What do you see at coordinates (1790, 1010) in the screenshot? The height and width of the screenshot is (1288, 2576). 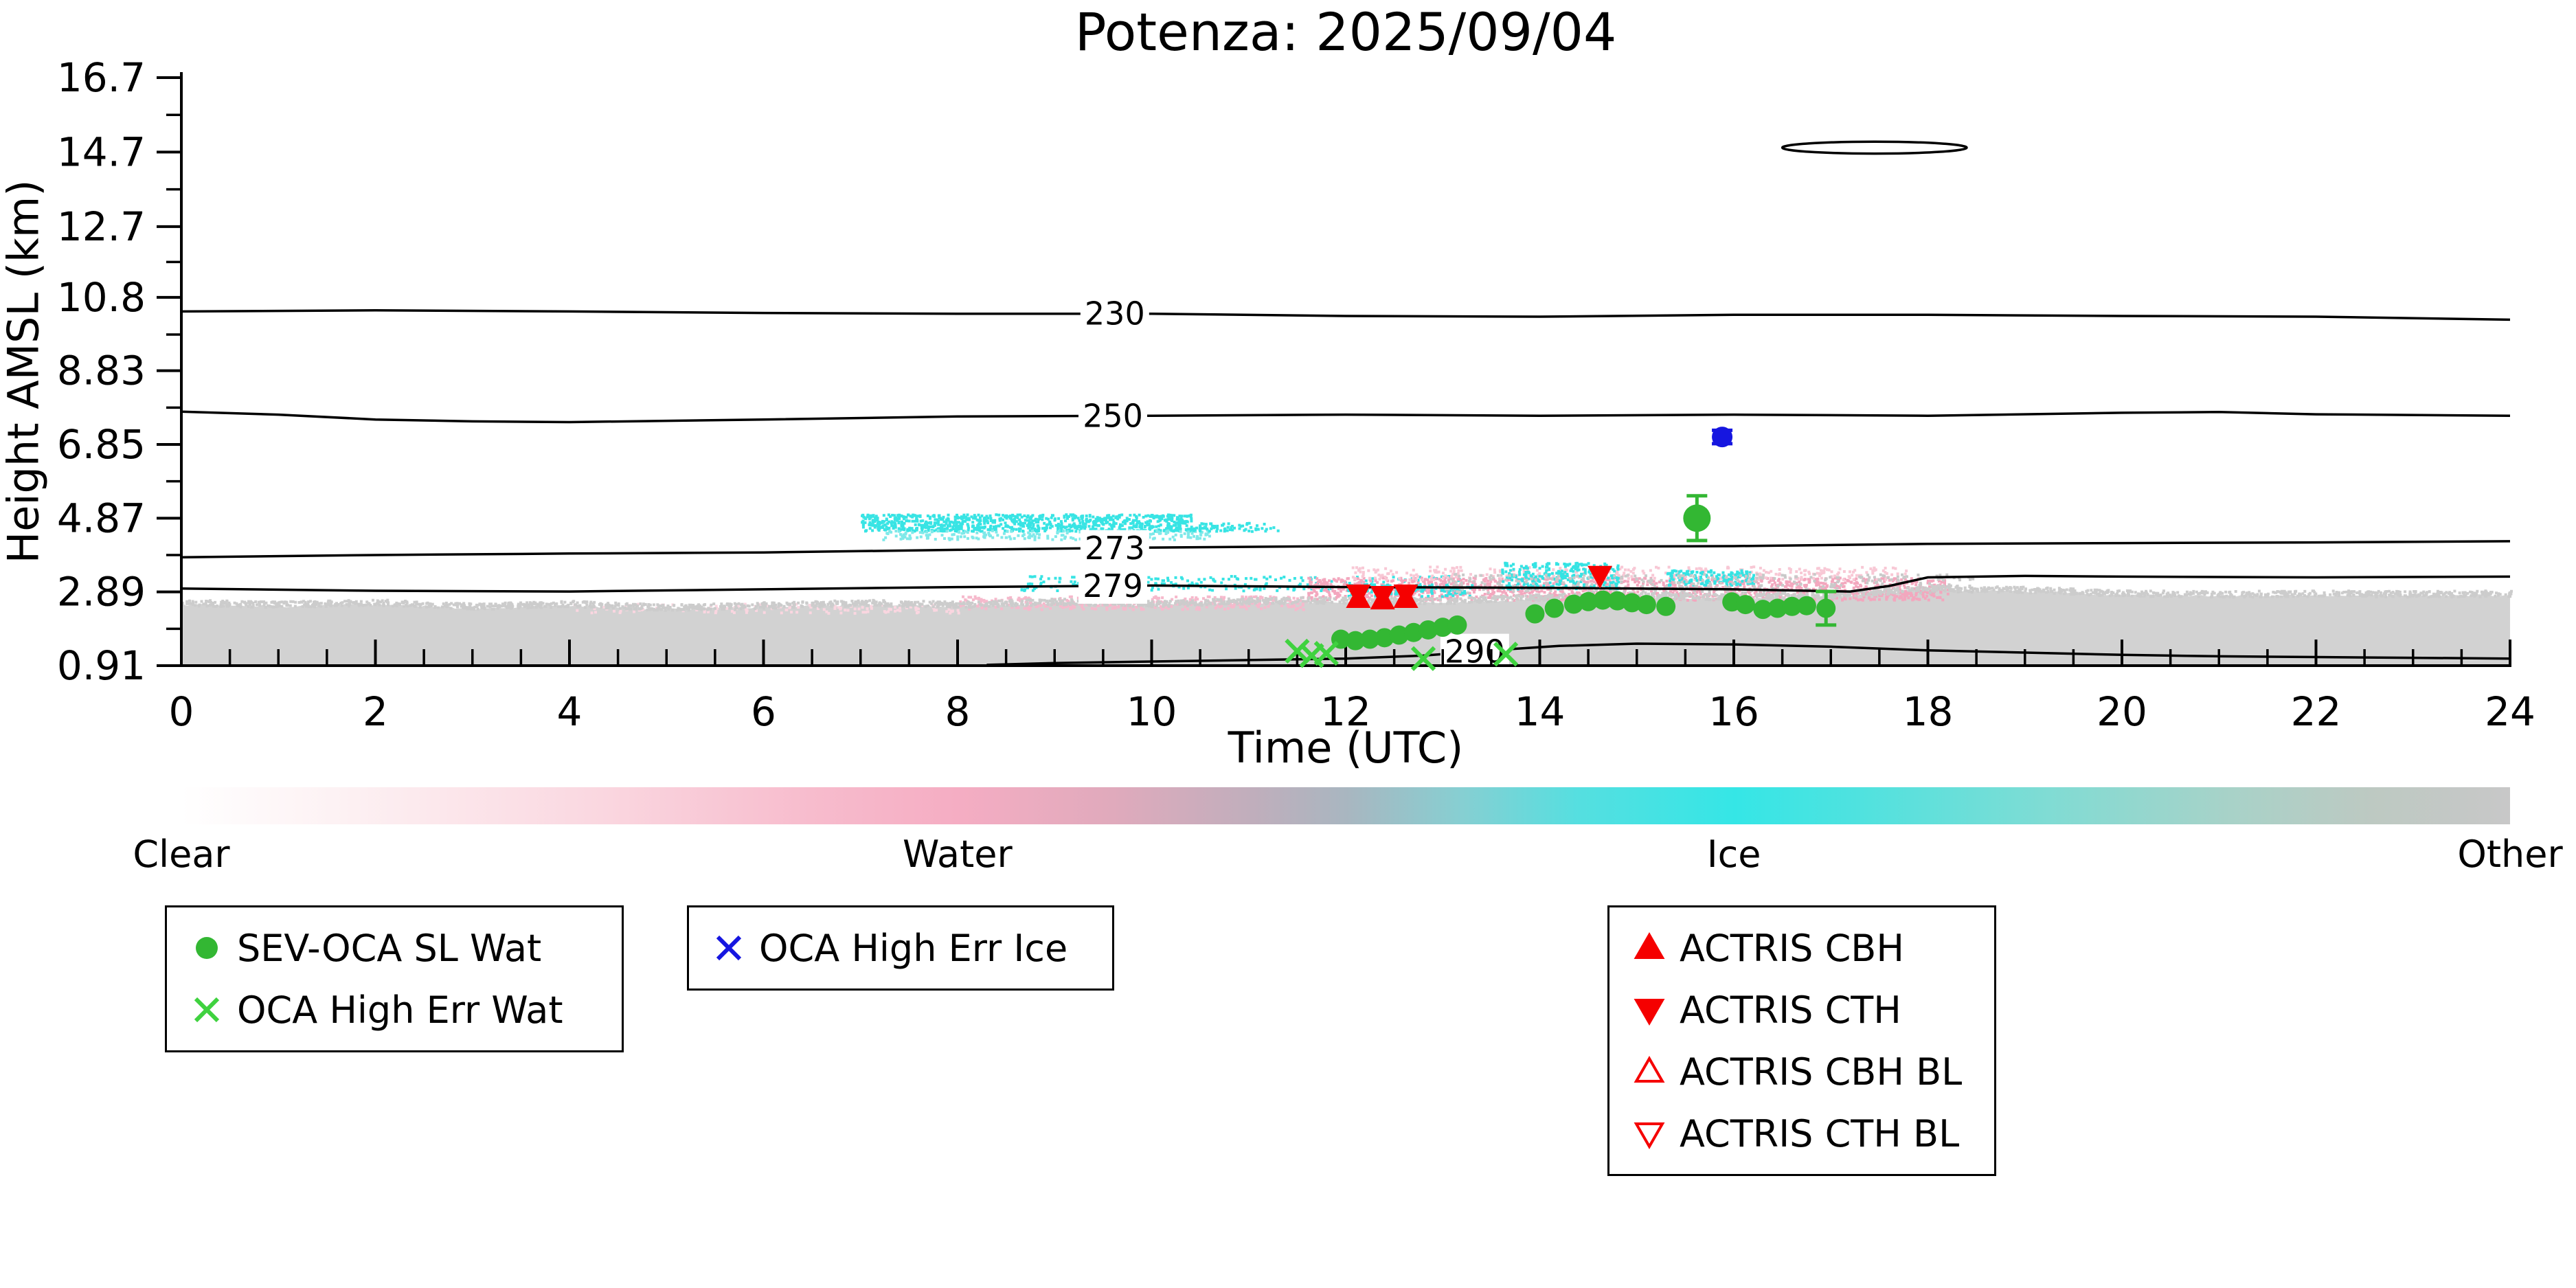 I see `legend-item-label: ACTRIS CTH` at bounding box center [1790, 1010].